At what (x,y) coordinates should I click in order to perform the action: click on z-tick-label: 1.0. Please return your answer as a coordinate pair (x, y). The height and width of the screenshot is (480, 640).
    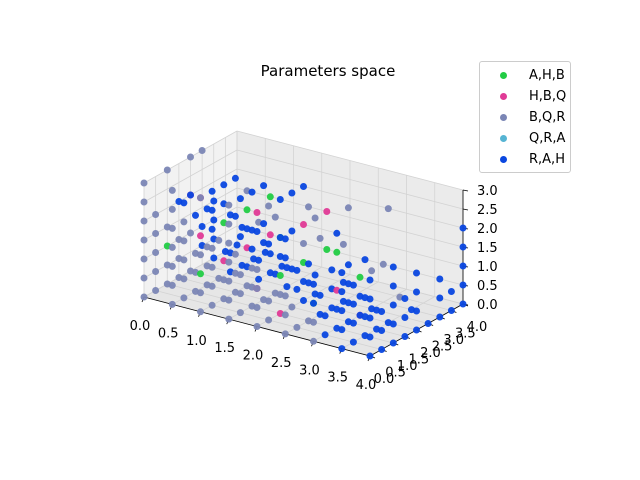
    Looking at the image, I should click on (487, 267).